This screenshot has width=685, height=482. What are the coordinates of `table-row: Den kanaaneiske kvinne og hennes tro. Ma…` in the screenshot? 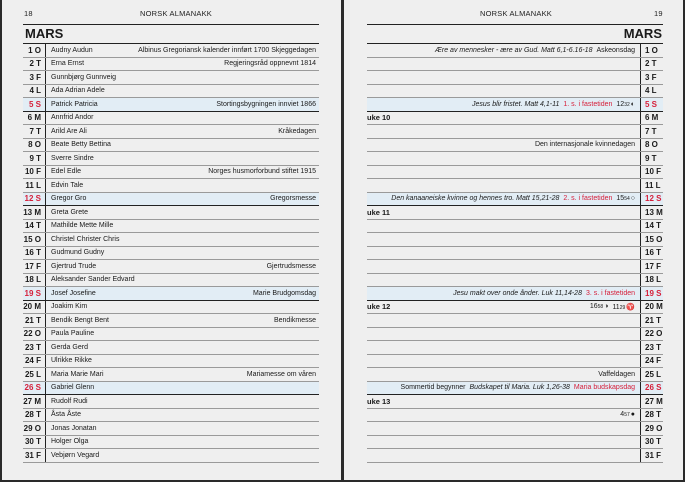 It's located at (515, 199).